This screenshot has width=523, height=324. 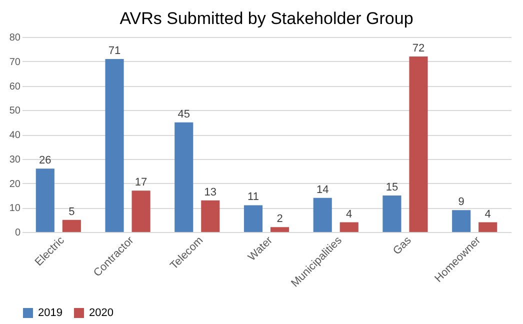 What do you see at coordinates (45, 160) in the screenshot?
I see `data-label: 26` at bounding box center [45, 160].